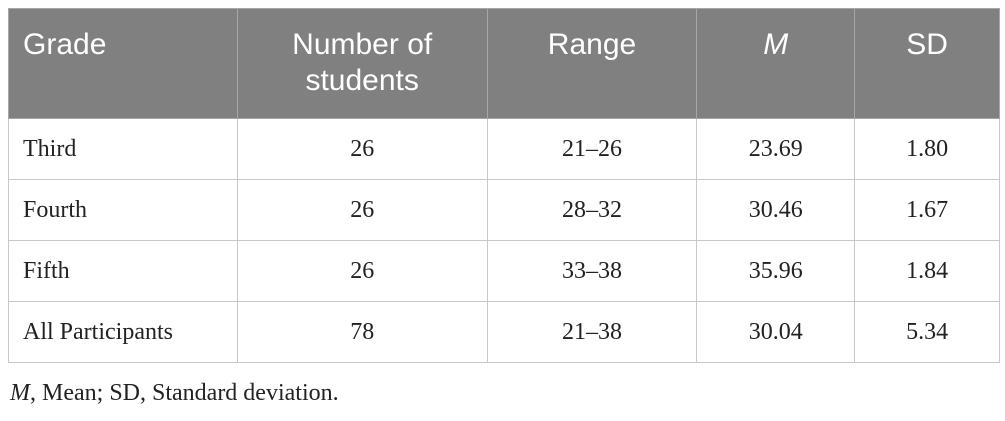 The image size is (1005, 421). Describe the element at coordinates (776, 332) in the screenshot. I see `table-cell: 30.04` at that location.